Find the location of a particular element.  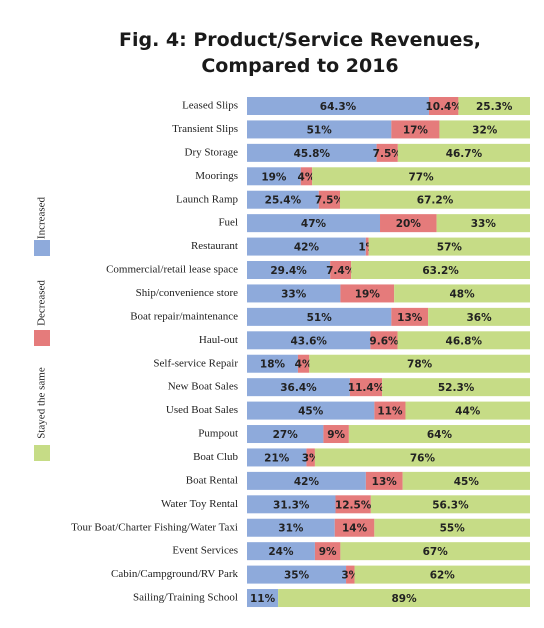

value-label: 7.4% is located at coordinates (341, 271).